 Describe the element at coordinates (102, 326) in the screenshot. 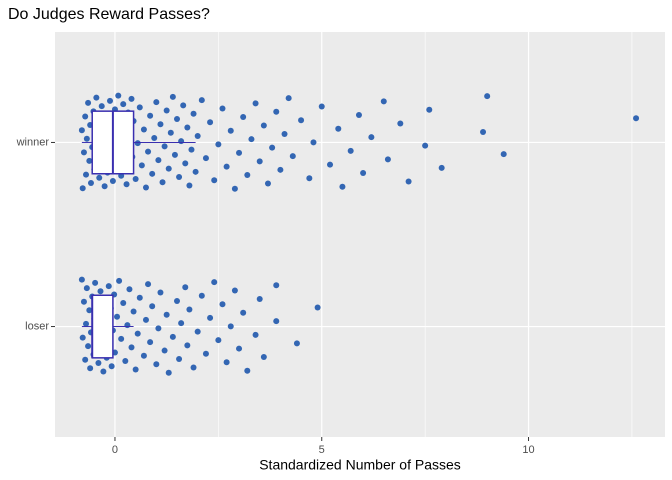

I see `box` at that location.